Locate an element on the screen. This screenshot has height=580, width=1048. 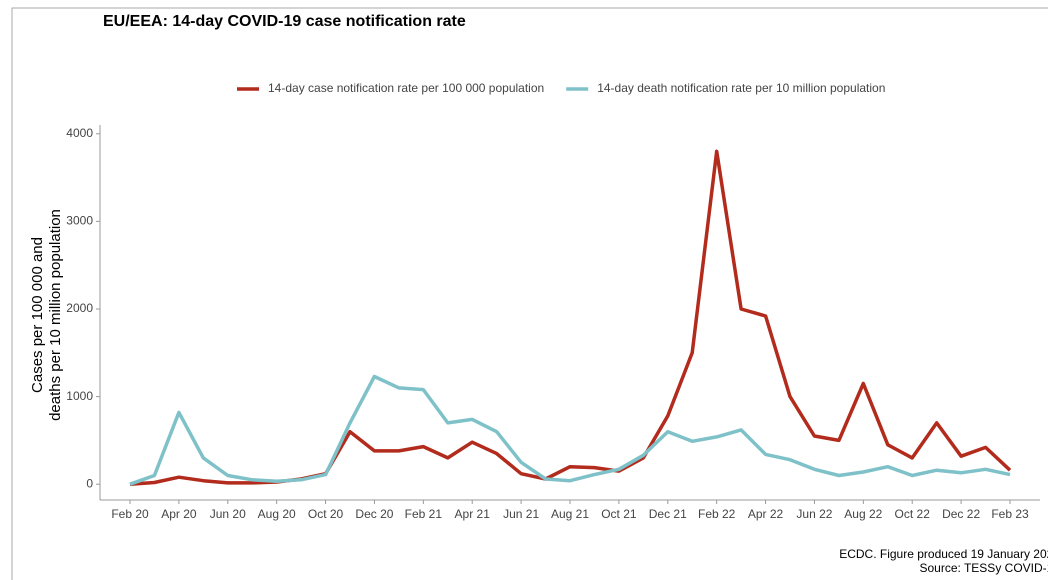
x-tick-label: Apr 21 is located at coordinates (473, 514).